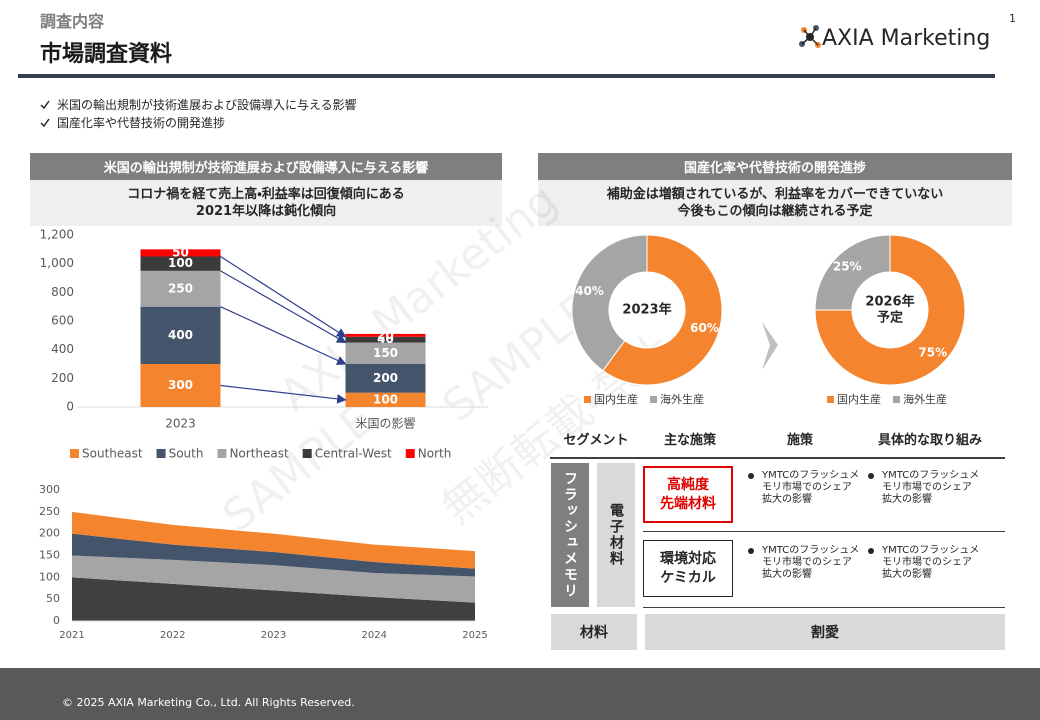  I want to click on page-title: 市場調査資料, so click(106, 54).